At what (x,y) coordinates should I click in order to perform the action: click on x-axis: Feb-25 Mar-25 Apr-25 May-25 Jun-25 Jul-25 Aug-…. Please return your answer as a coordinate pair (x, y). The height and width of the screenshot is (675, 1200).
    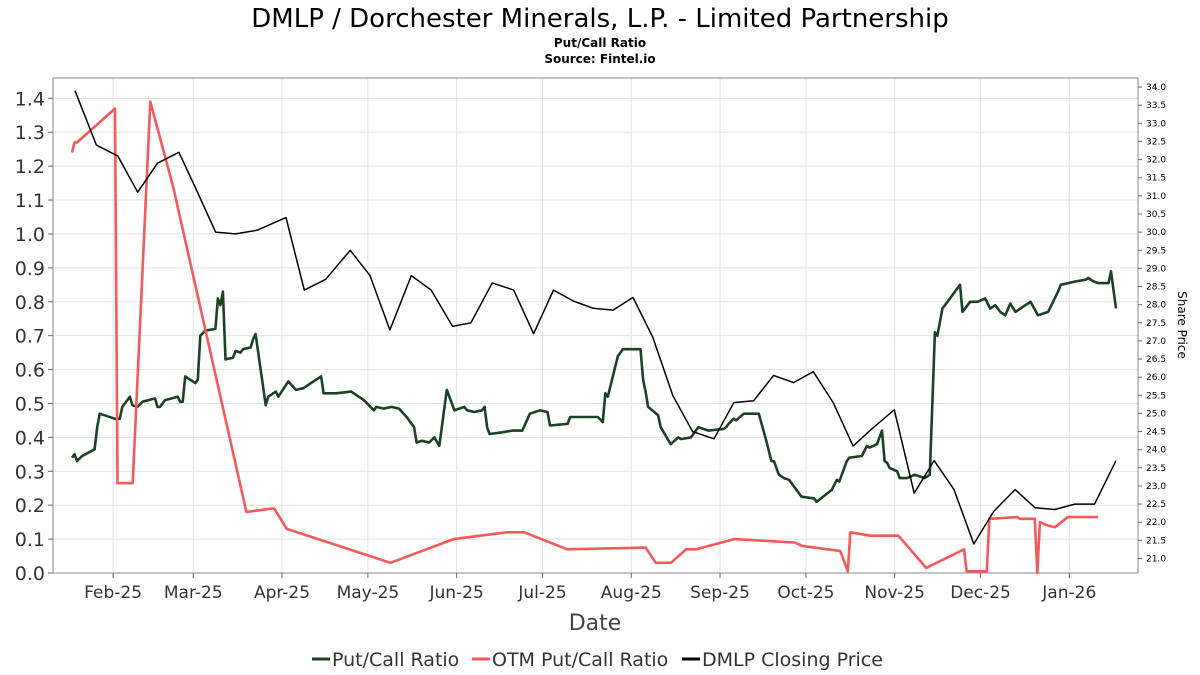
    Looking at the image, I should click on (590, 588).